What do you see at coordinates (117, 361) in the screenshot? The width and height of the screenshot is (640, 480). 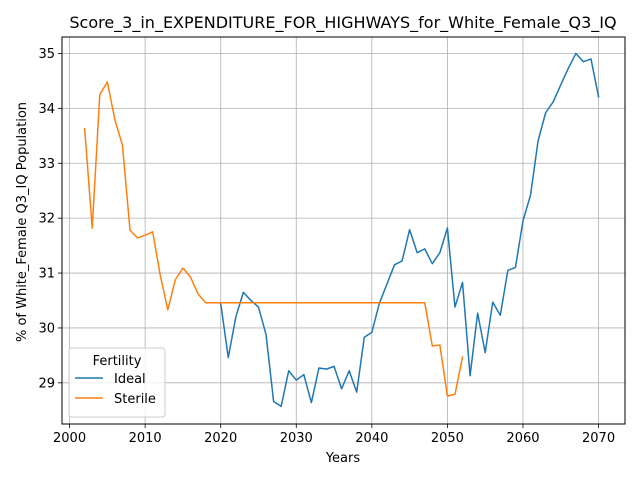 I see `legend-title: Fertility` at bounding box center [117, 361].